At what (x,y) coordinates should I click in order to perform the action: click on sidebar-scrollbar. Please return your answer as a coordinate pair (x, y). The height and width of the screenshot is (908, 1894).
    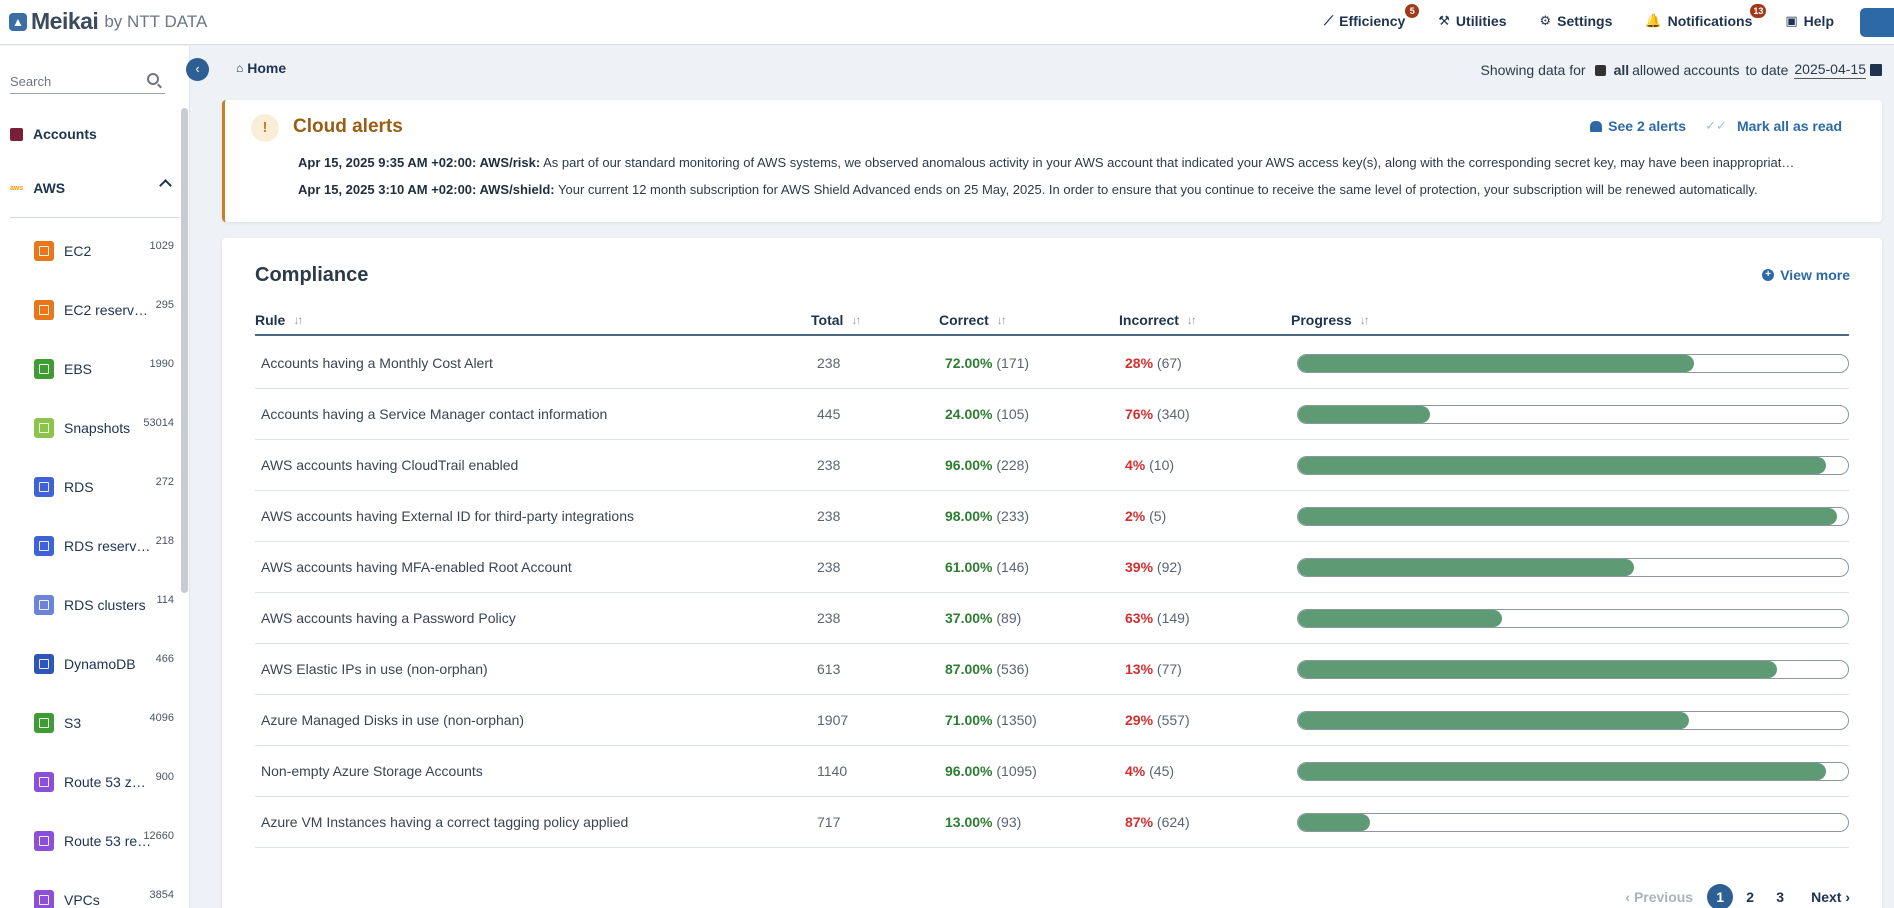
    Looking at the image, I should click on (184, 350).